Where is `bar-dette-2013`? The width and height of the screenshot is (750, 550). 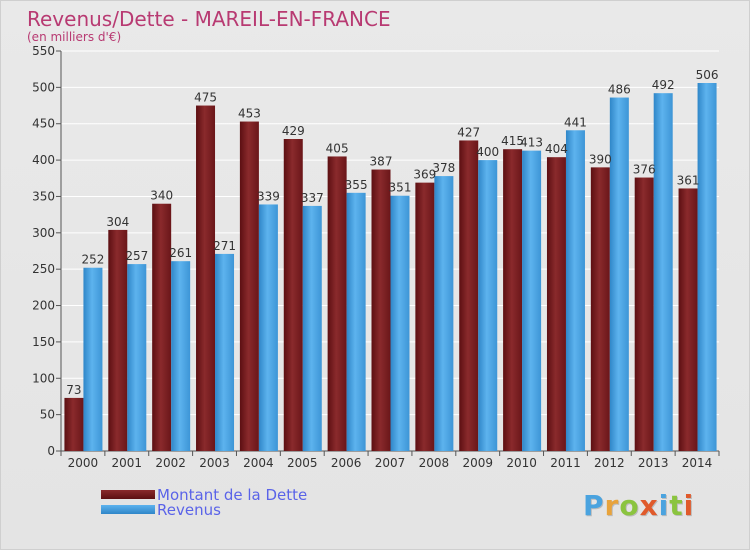 bar-dette-2013 is located at coordinates (644, 314).